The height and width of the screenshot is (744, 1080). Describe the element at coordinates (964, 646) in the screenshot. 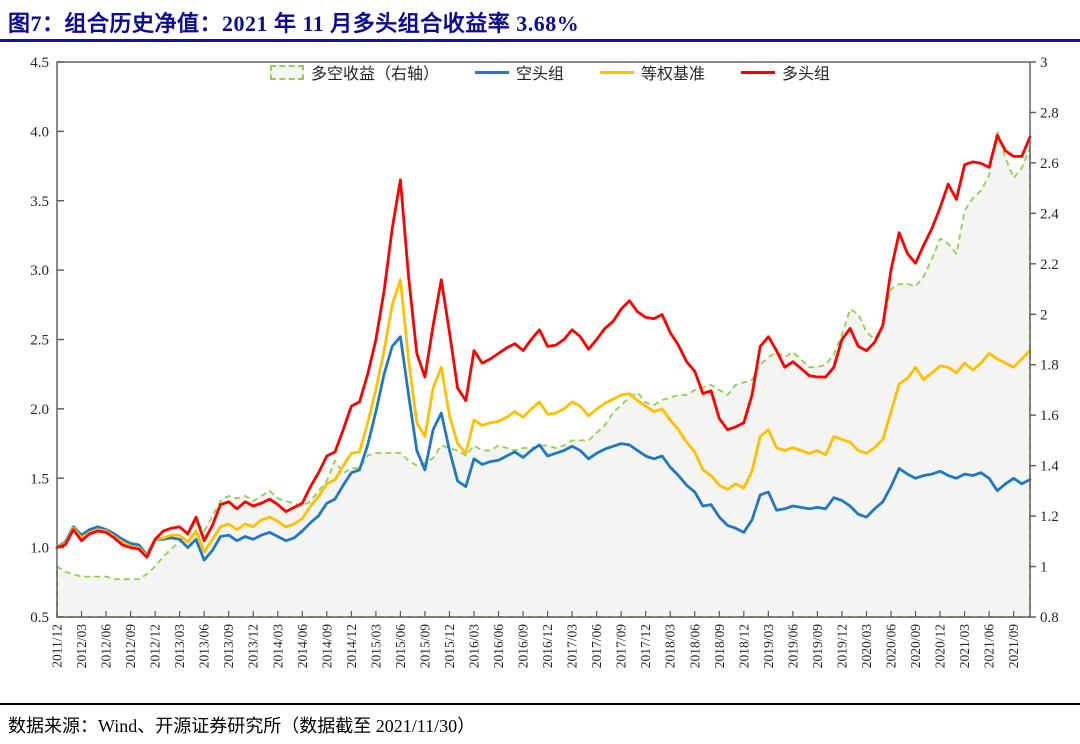

I see `svg-text: 2021/03` at that location.